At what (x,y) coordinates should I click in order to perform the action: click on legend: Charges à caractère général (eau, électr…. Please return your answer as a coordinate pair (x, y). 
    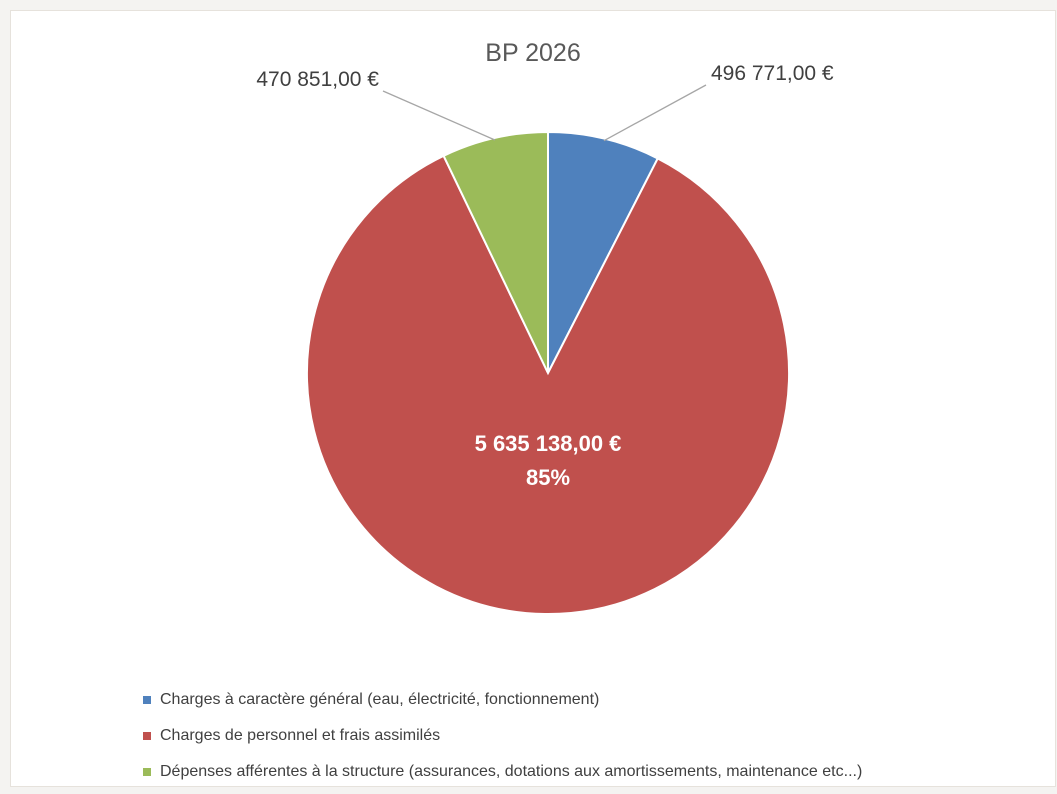
    Looking at the image, I should click on (573, 740).